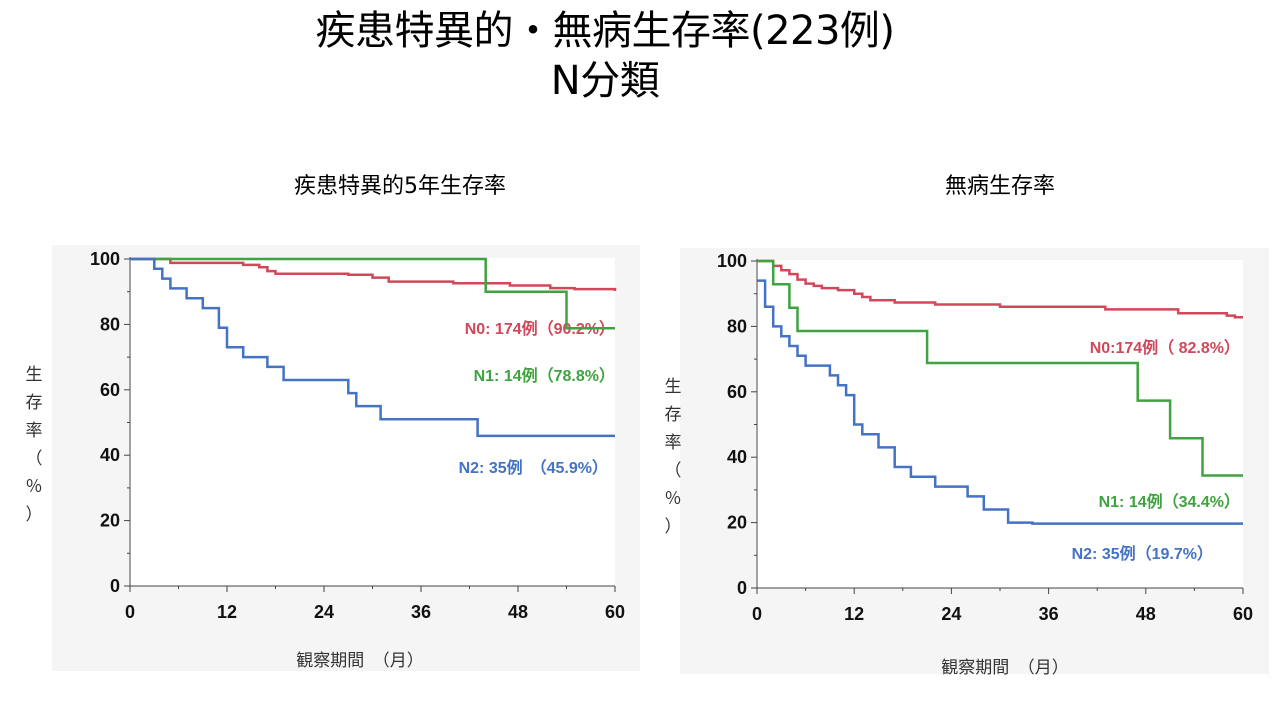 The image size is (1280, 720). Describe the element at coordinates (540, 328) in the screenshot. I see `series-label: N0: 174例（90.2%）` at that location.